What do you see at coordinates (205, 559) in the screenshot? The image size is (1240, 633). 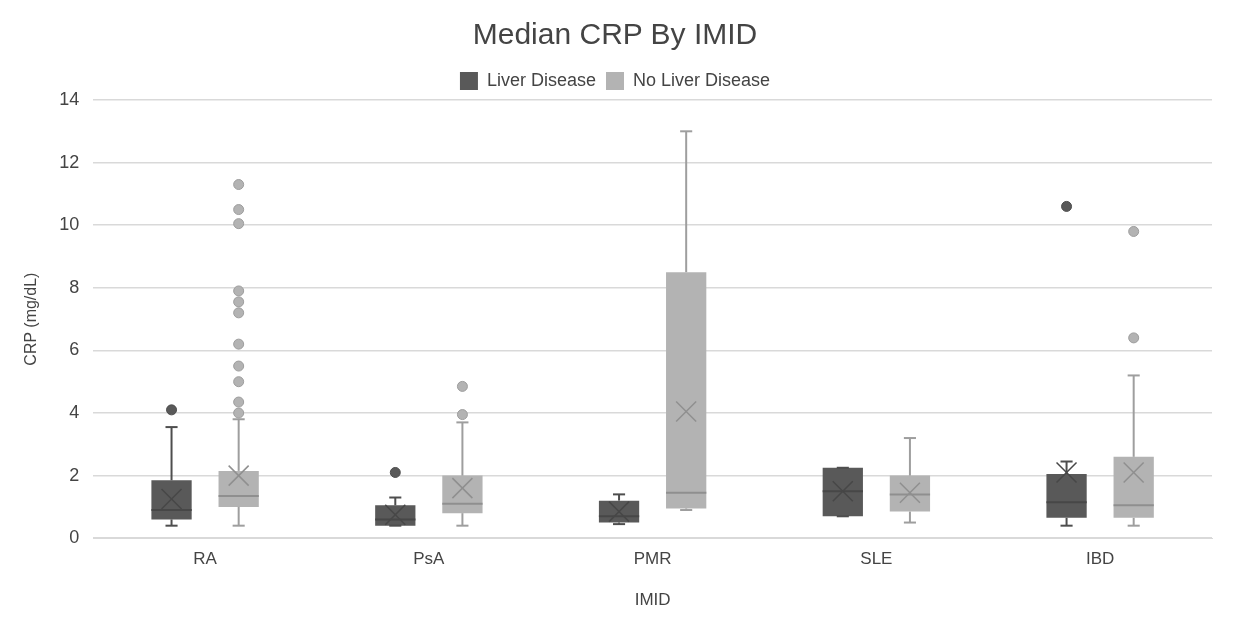 I see `x-tick-label: RA` at bounding box center [205, 559].